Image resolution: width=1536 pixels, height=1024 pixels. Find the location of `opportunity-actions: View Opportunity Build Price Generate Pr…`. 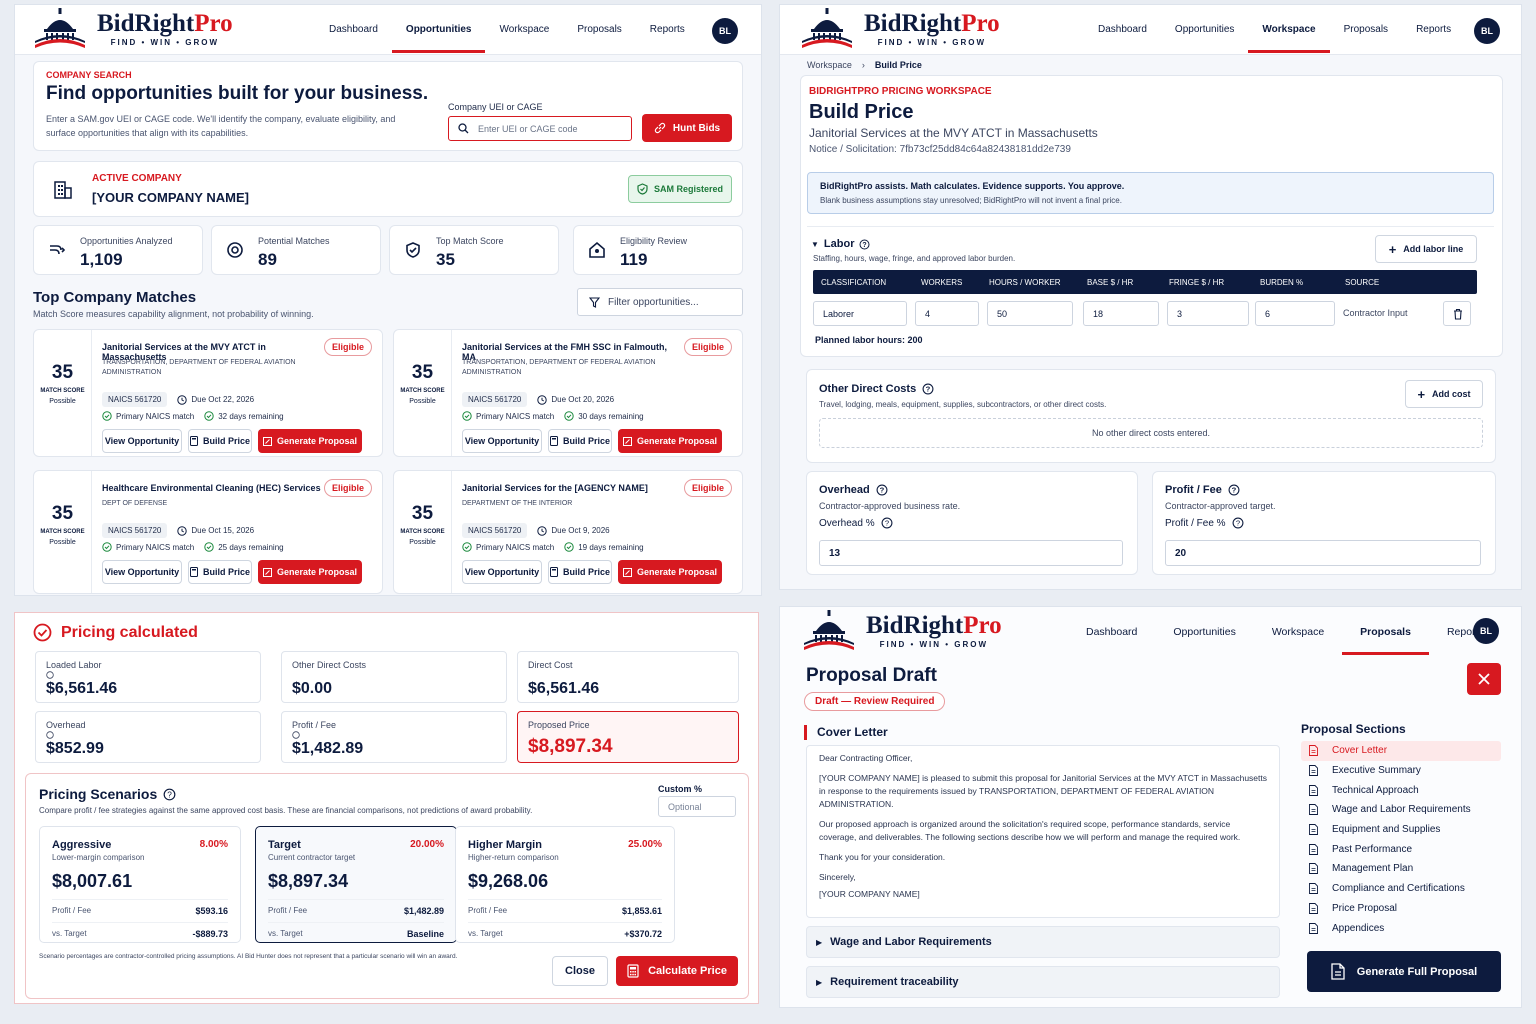

opportunity-actions: View Opportunity Build Price Generate Pr… is located at coordinates (592, 572).